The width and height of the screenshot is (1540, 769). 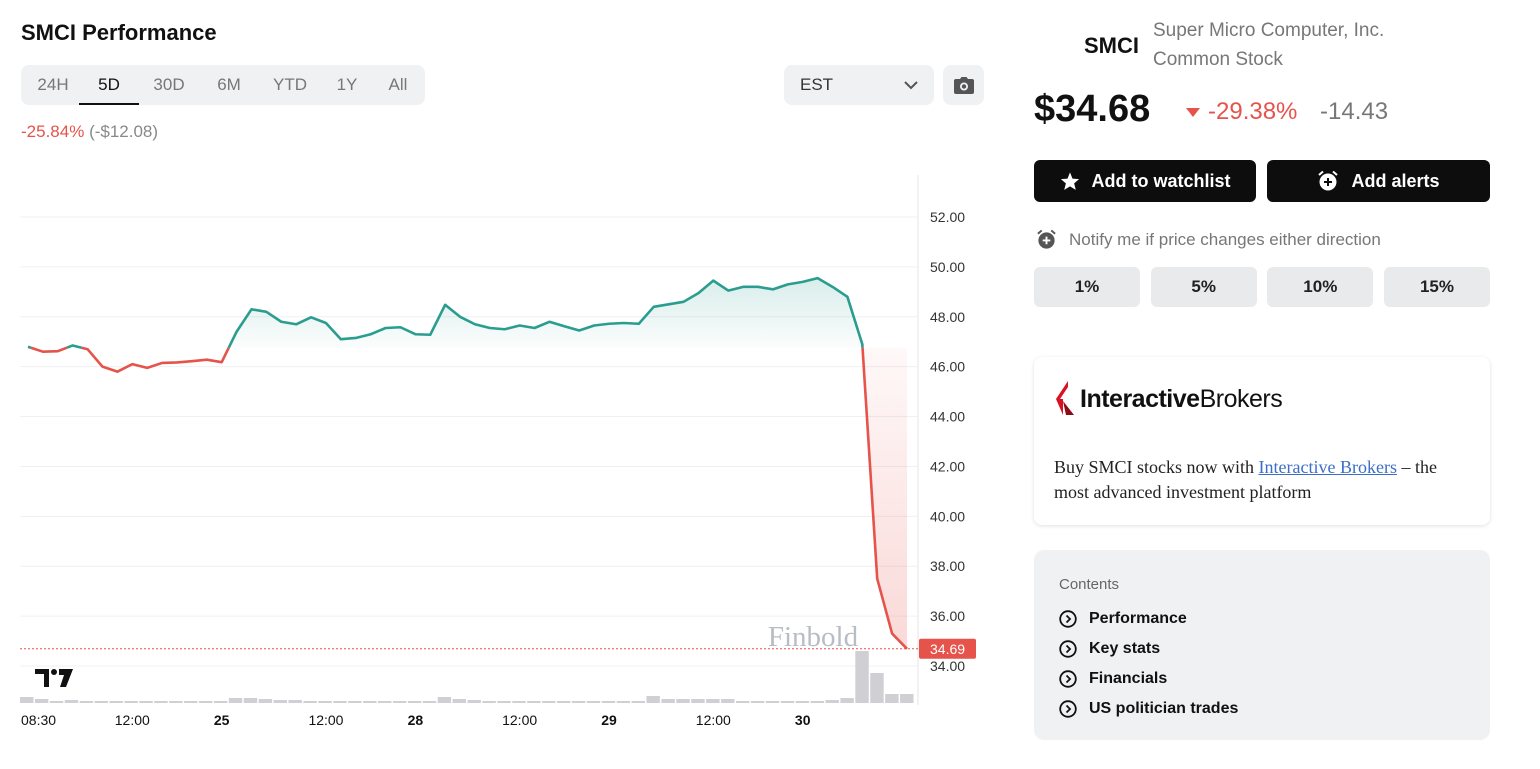 I want to click on y-tick-label: 40.00, so click(x=947, y=516).